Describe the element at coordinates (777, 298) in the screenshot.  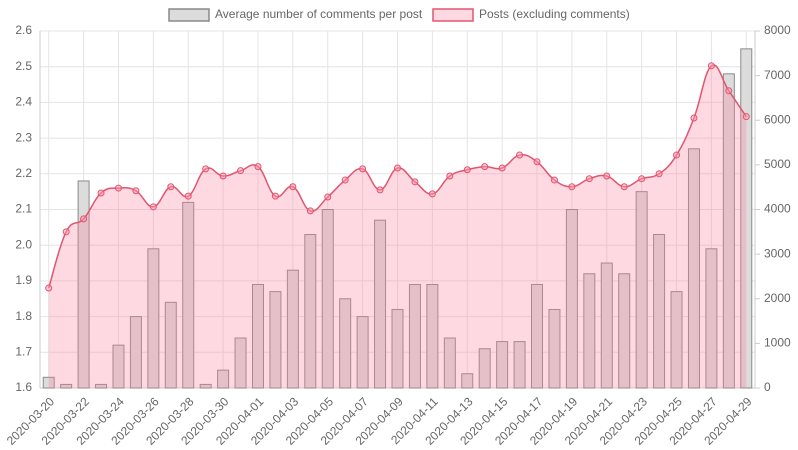
I see `y2-tick-label: 2000` at that location.